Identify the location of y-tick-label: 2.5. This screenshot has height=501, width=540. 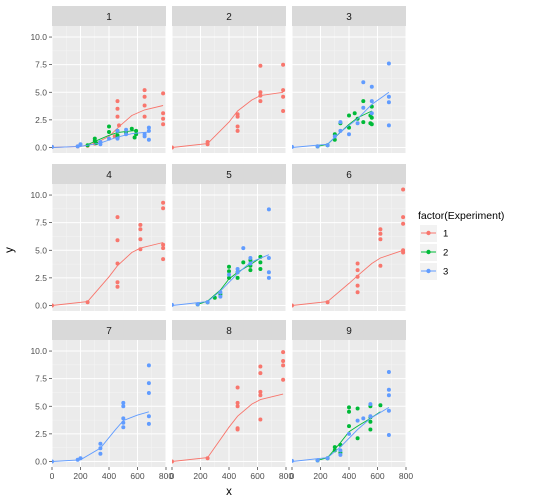
(41, 434).